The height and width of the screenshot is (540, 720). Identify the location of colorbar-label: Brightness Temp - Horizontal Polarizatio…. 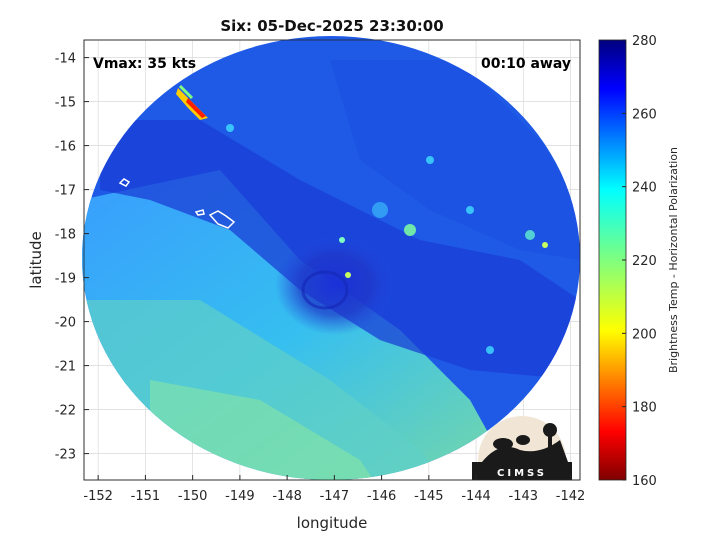
(673, 260).